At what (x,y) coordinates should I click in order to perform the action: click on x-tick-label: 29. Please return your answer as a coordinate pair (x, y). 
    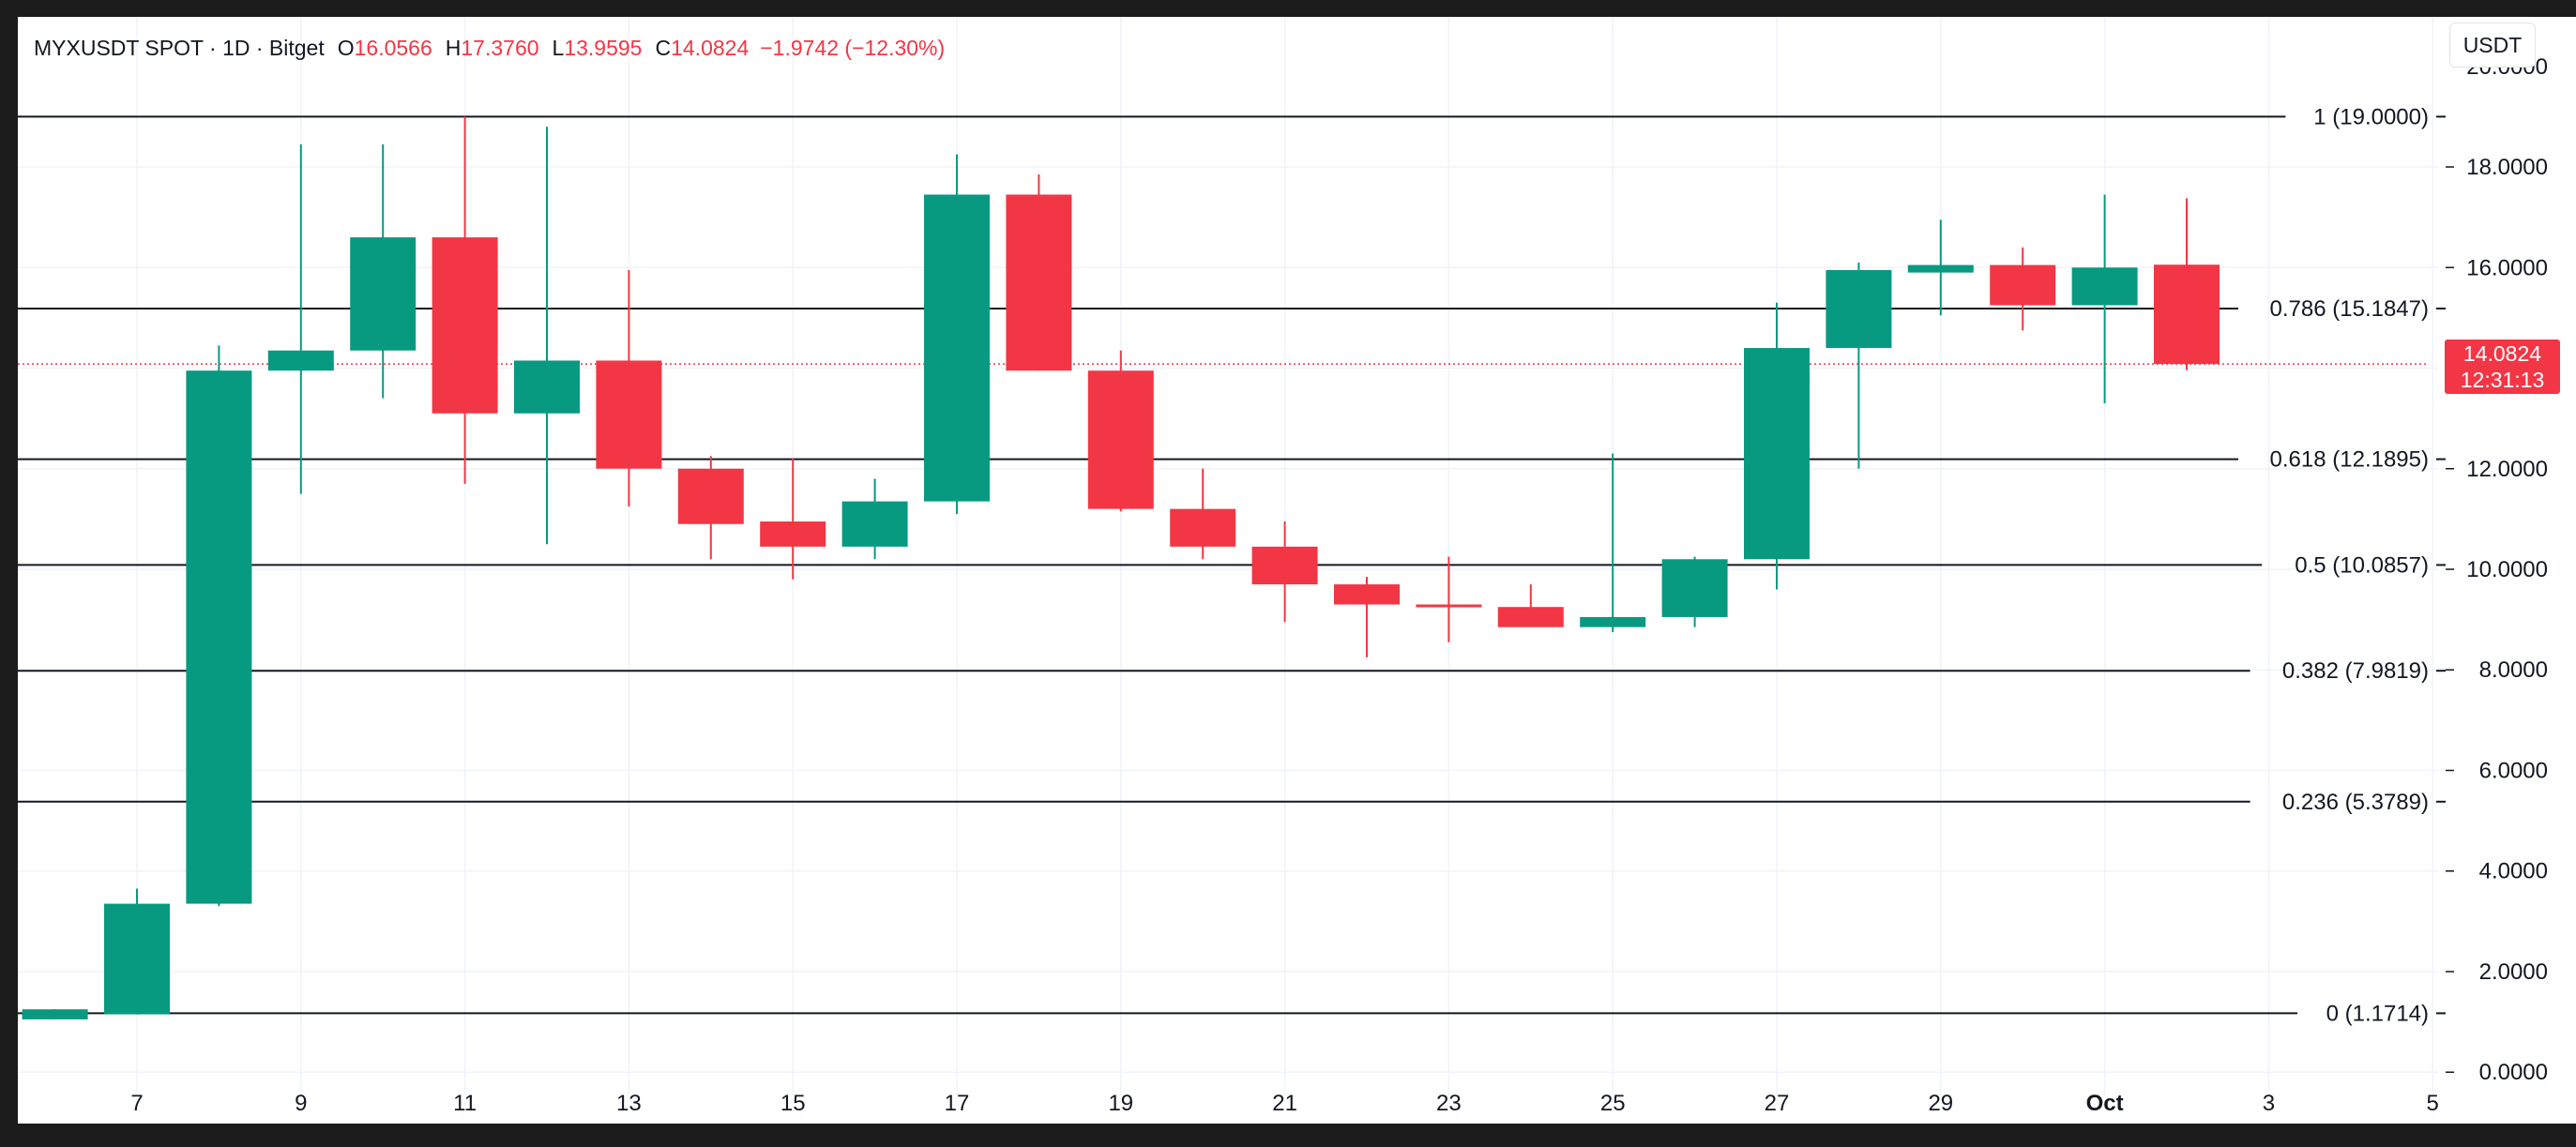
    Looking at the image, I should click on (1940, 1103).